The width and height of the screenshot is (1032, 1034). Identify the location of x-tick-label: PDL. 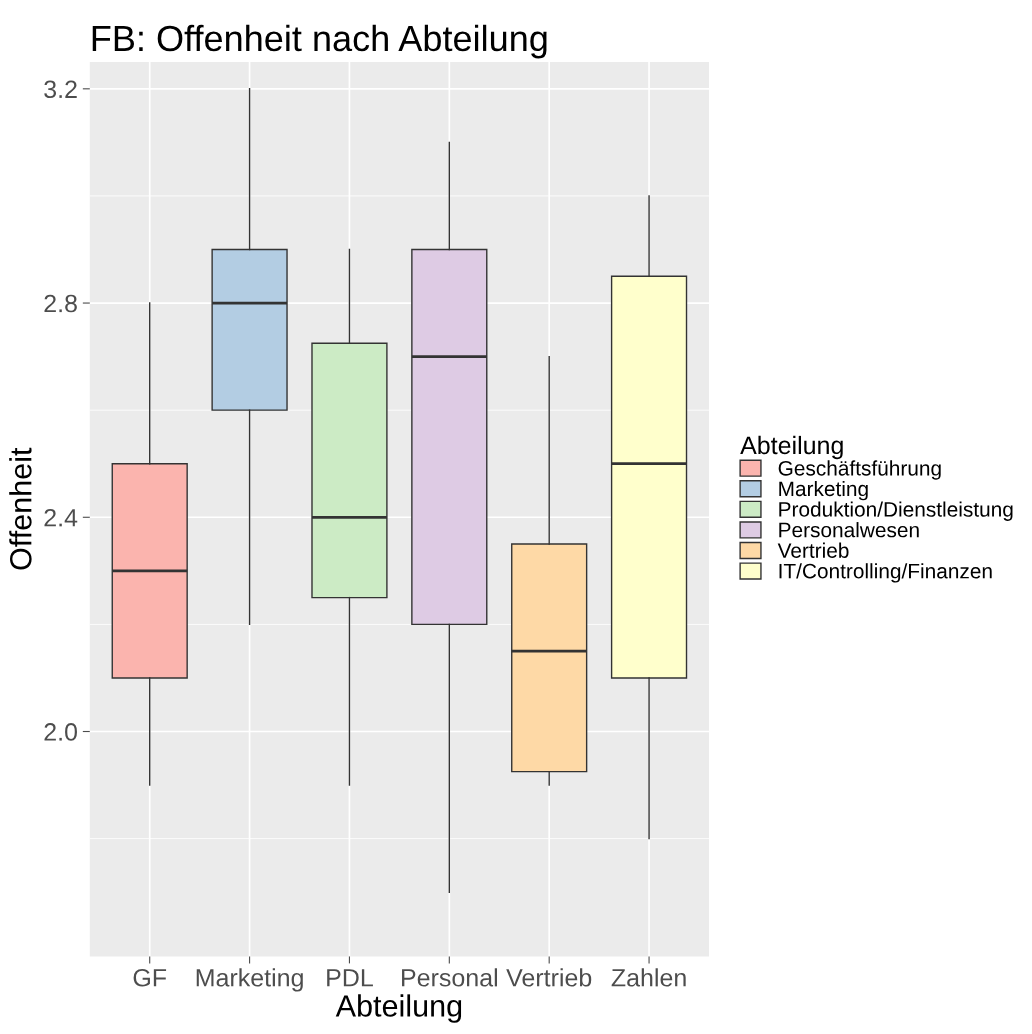
(350, 978).